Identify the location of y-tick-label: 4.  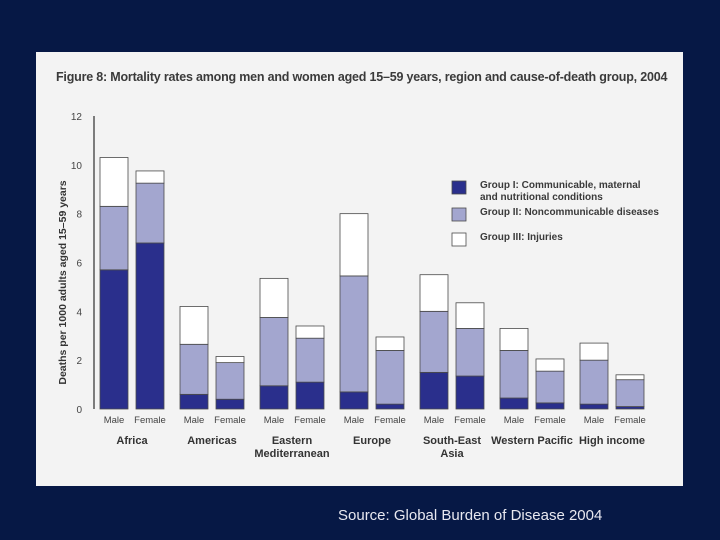
(79, 312).